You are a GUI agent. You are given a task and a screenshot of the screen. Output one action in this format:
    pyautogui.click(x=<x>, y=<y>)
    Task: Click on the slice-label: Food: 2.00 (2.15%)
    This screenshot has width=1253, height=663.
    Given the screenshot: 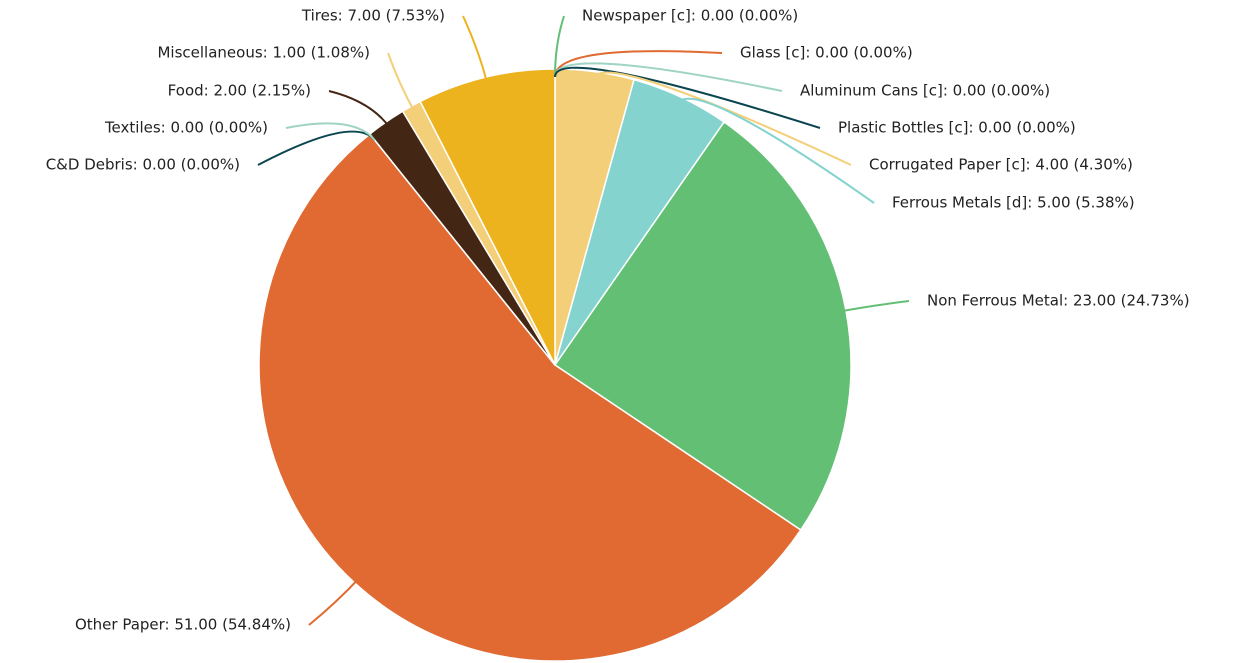 What is the action you would take?
    pyautogui.click(x=239, y=91)
    